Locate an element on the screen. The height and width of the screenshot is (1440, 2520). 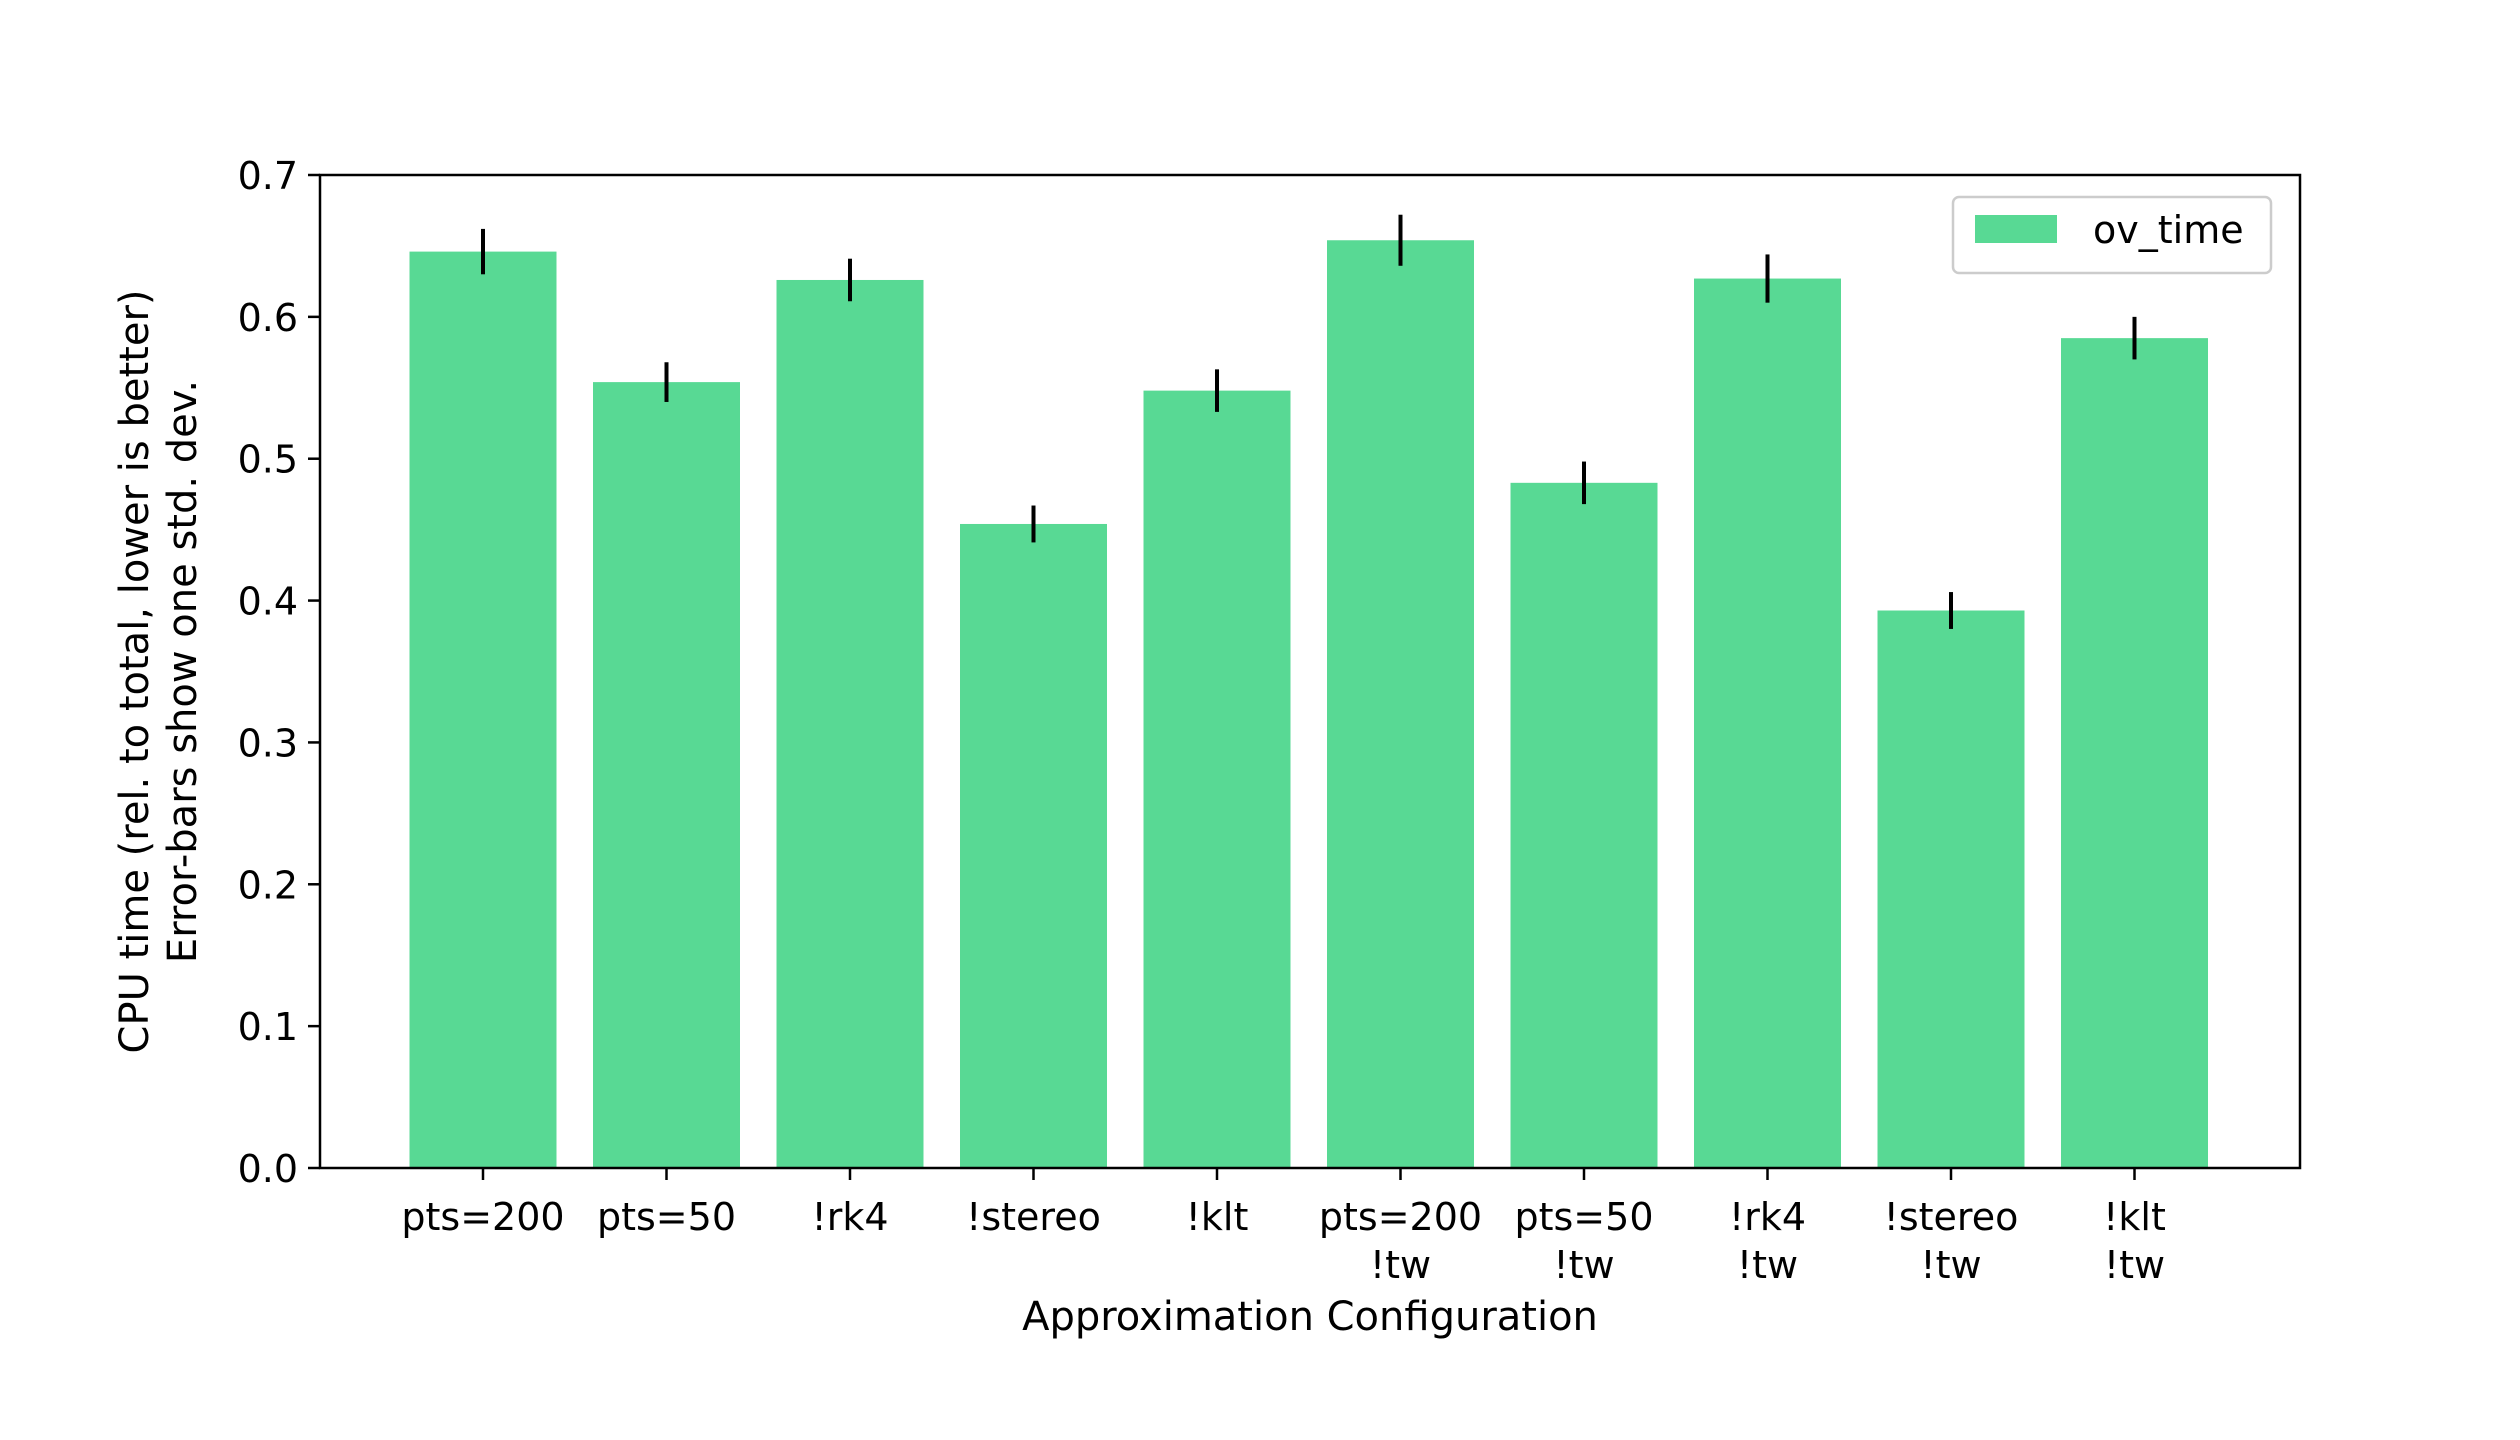
legend-swatch is located at coordinates (2016, 229).